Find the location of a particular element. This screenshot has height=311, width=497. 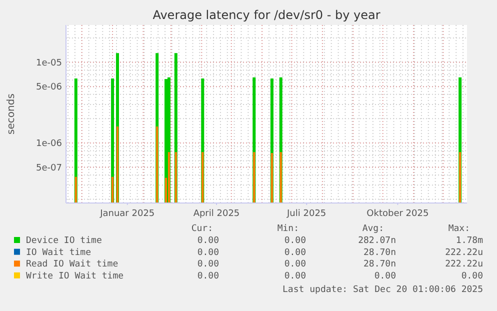

text: 282.07n is located at coordinates (377, 241).